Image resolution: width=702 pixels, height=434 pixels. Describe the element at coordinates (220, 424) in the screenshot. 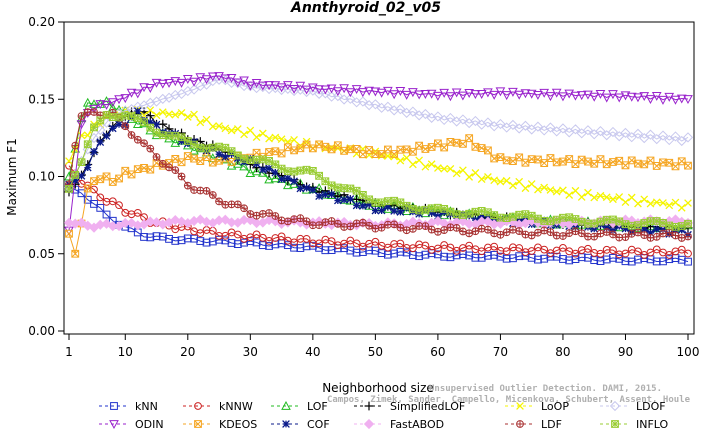

I see `legend-item-kdeos: KDEOS` at that location.